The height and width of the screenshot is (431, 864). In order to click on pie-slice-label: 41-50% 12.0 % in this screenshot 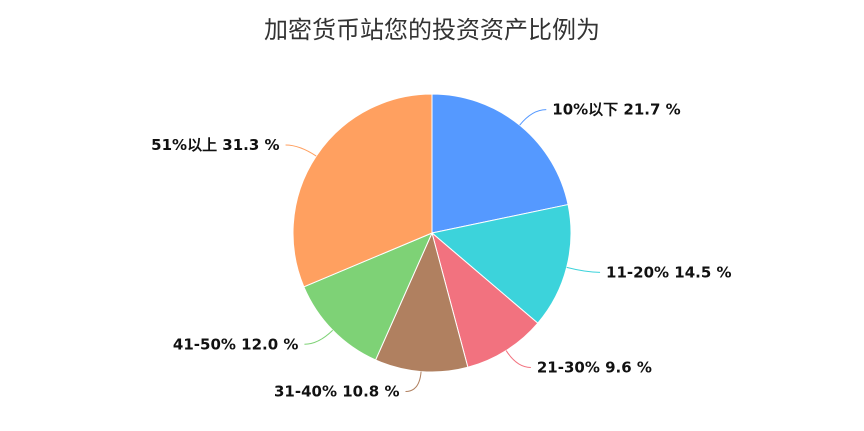, I will do `click(236, 344)`.